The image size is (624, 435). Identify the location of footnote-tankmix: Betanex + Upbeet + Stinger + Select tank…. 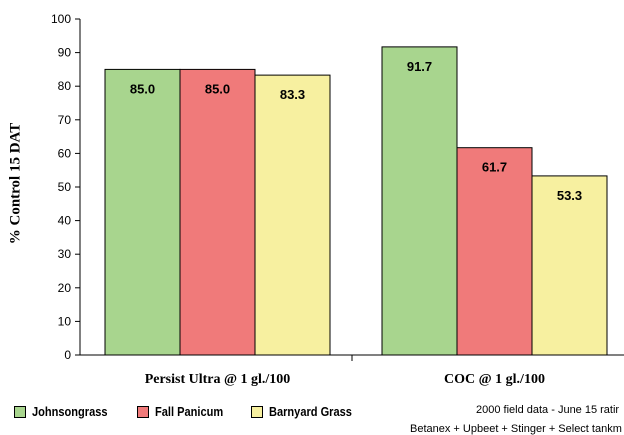
(516, 429).